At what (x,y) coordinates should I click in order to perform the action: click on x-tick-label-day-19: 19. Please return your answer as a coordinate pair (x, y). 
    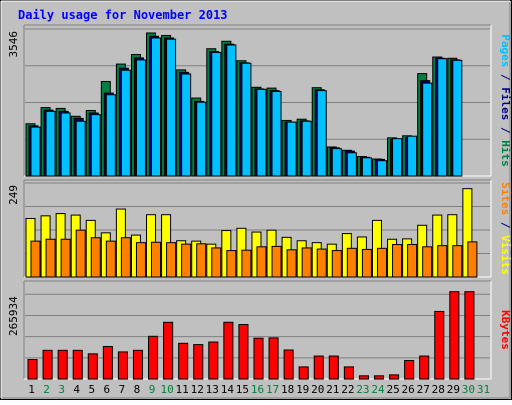
    Looking at the image, I should click on (302, 389).